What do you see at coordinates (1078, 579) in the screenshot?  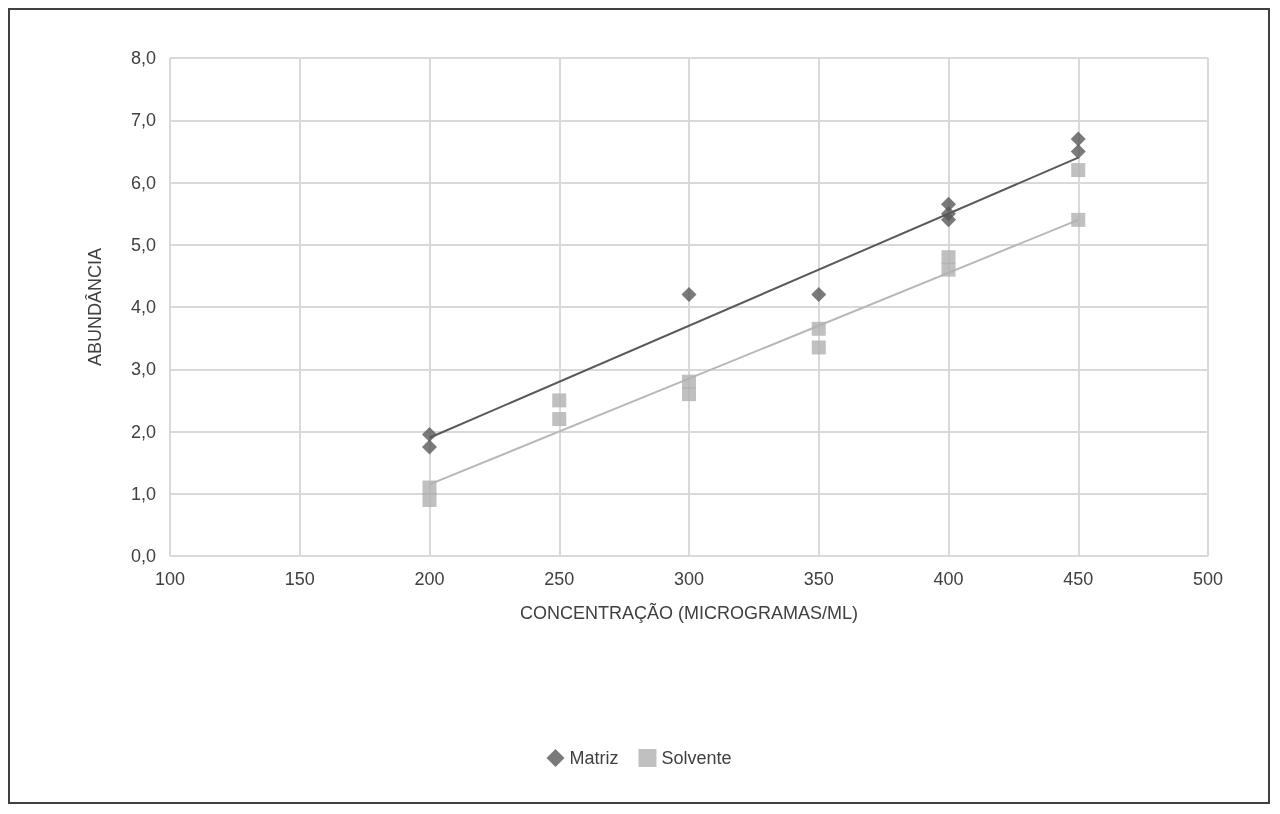 I see `x-tick-label: 450` at bounding box center [1078, 579].